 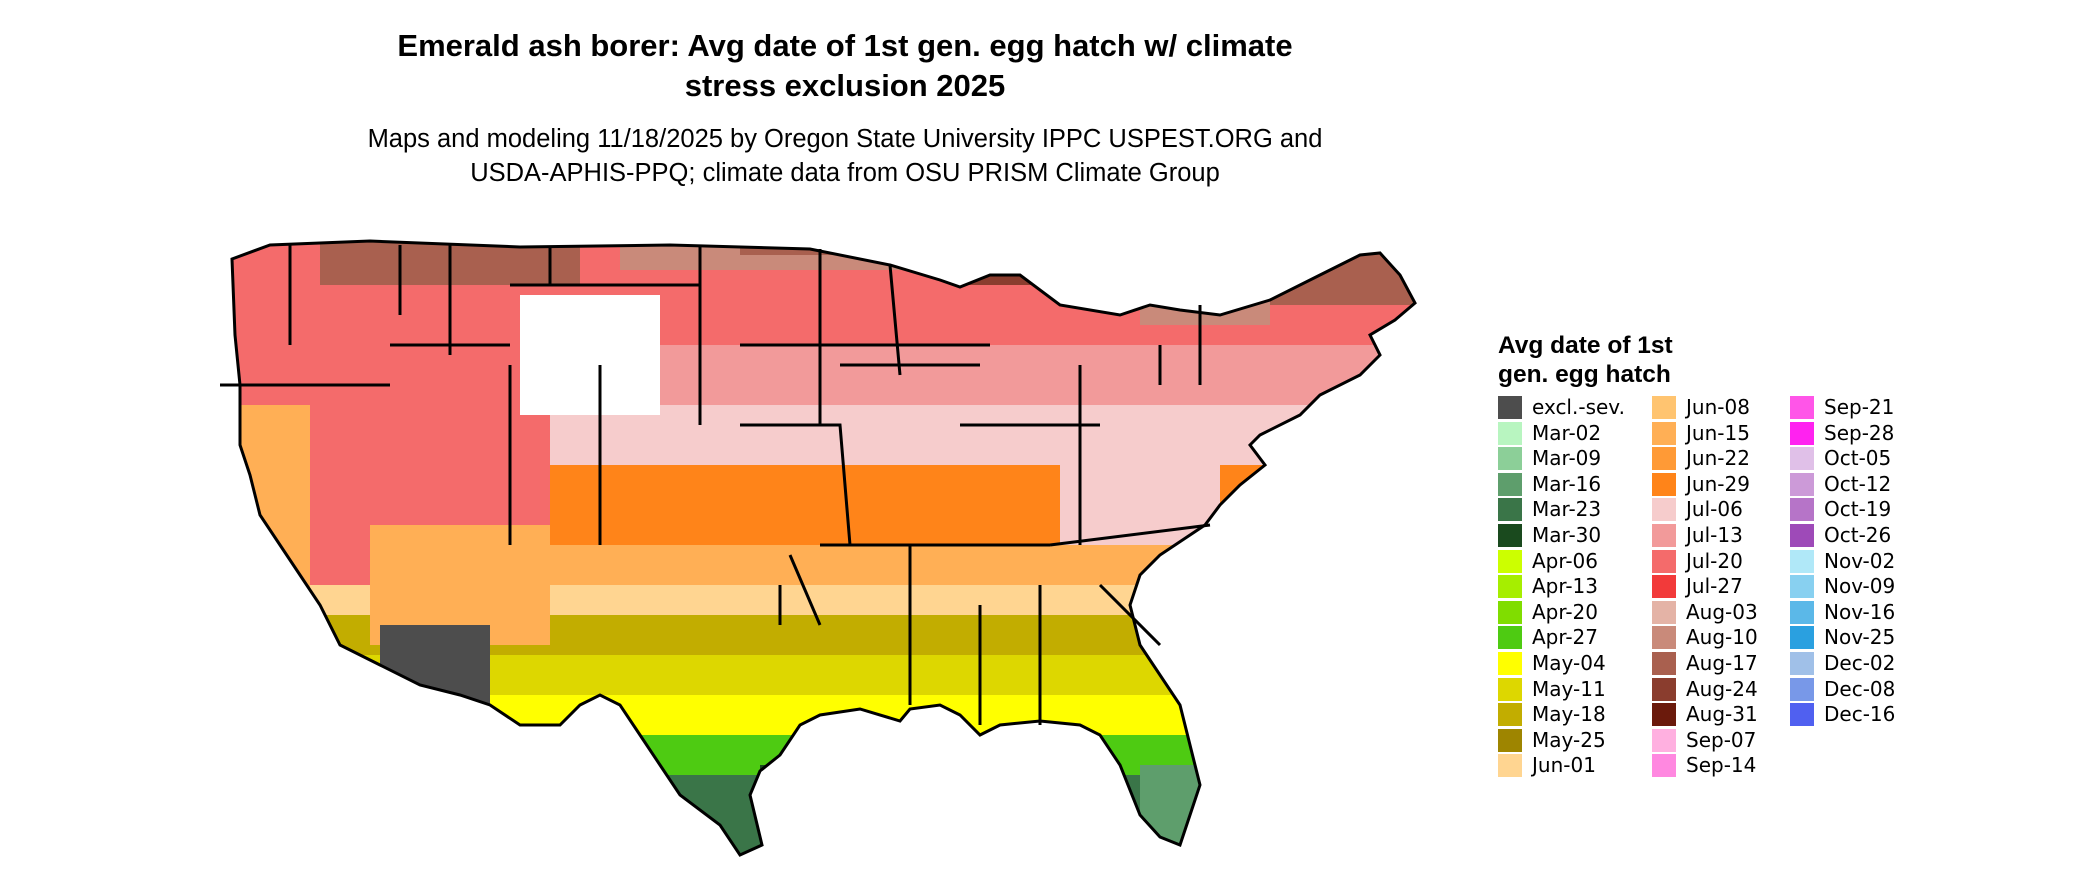 I want to click on legend-label: Mar-30, so click(x=1567, y=534).